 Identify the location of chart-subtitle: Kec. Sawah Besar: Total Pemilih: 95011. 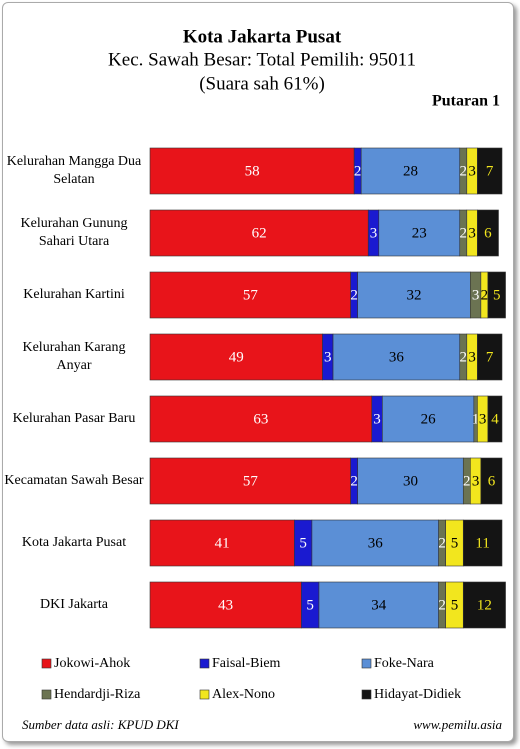
(262, 59).